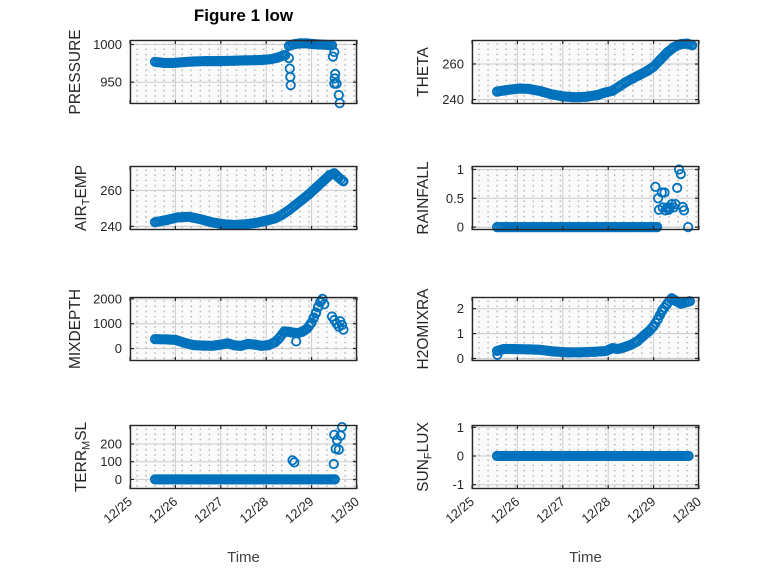 Image resolution: width=778 pixels, height=583 pixels. Describe the element at coordinates (425, 457) in the screenshot. I see `y-axis-label: SUNFLUX` at that location.